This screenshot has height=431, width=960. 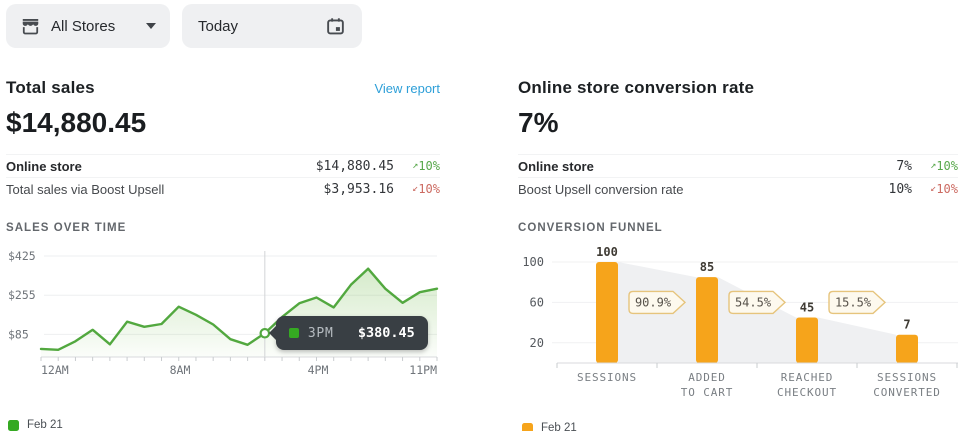 What do you see at coordinates (293, 333) in the screenshot?
I see `tooltip-series-swatch` at bounding box center [293, 333].